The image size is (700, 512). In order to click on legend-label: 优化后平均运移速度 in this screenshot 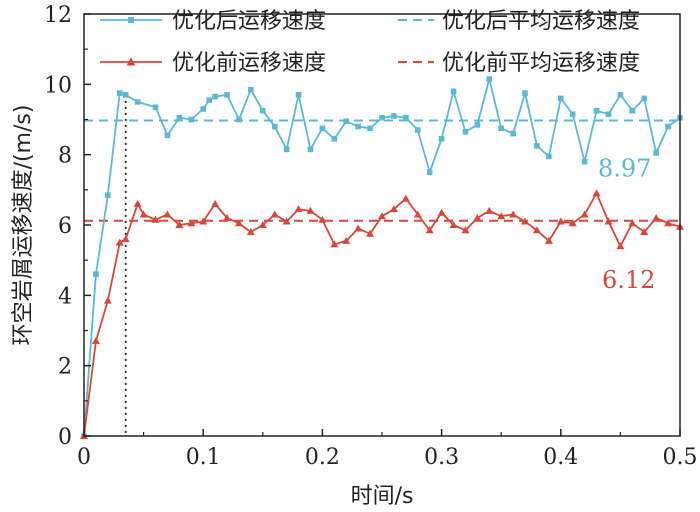, I will do `click(541, 21)`.